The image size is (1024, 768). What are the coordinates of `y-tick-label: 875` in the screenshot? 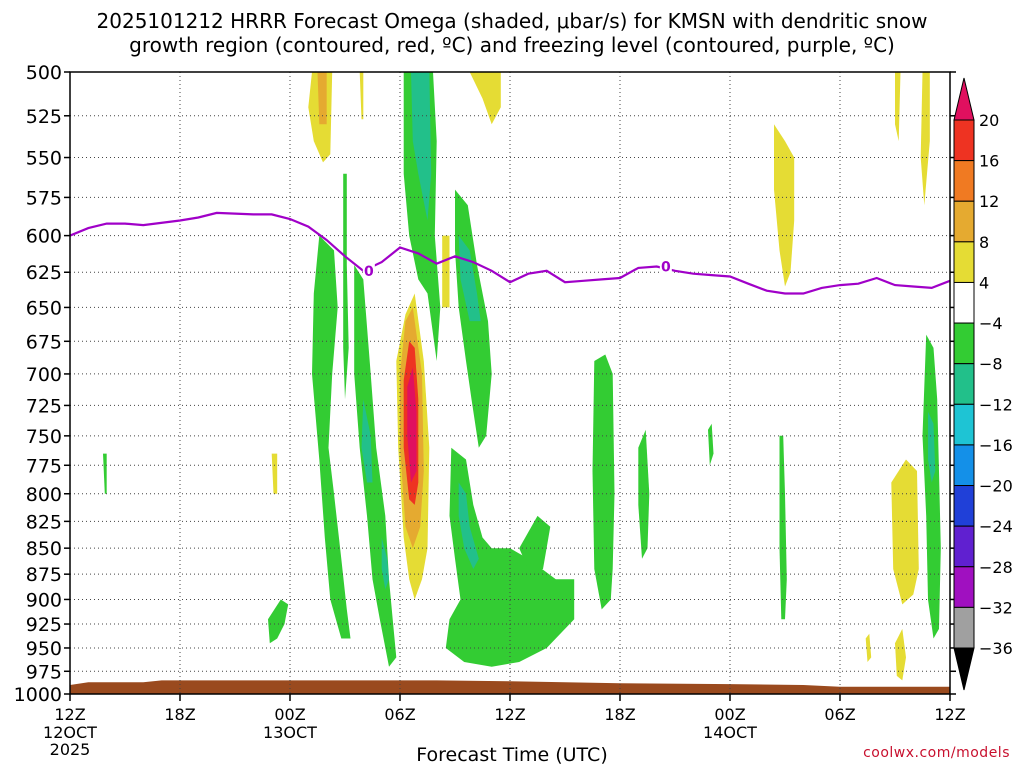 It's located at (44, 575).